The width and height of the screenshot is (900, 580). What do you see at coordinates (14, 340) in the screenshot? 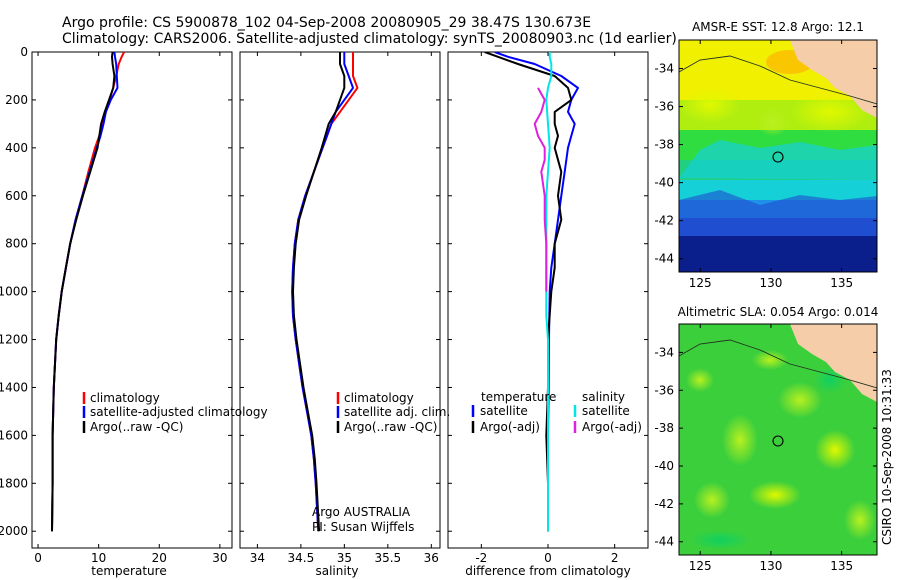
I see `y-tick-label: 1200` at bounding box center [14, 340].